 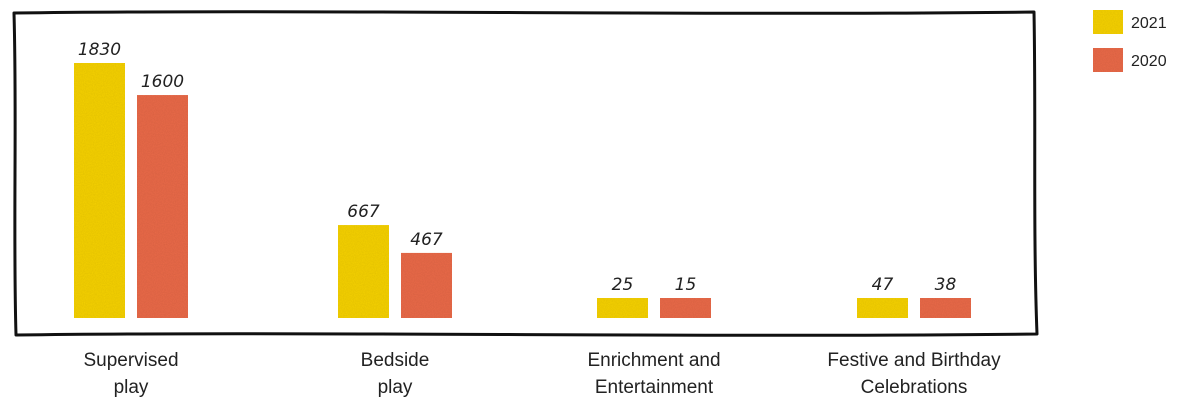 I want to click on data-label-2021-1: 667, so click(x=363, y=212).